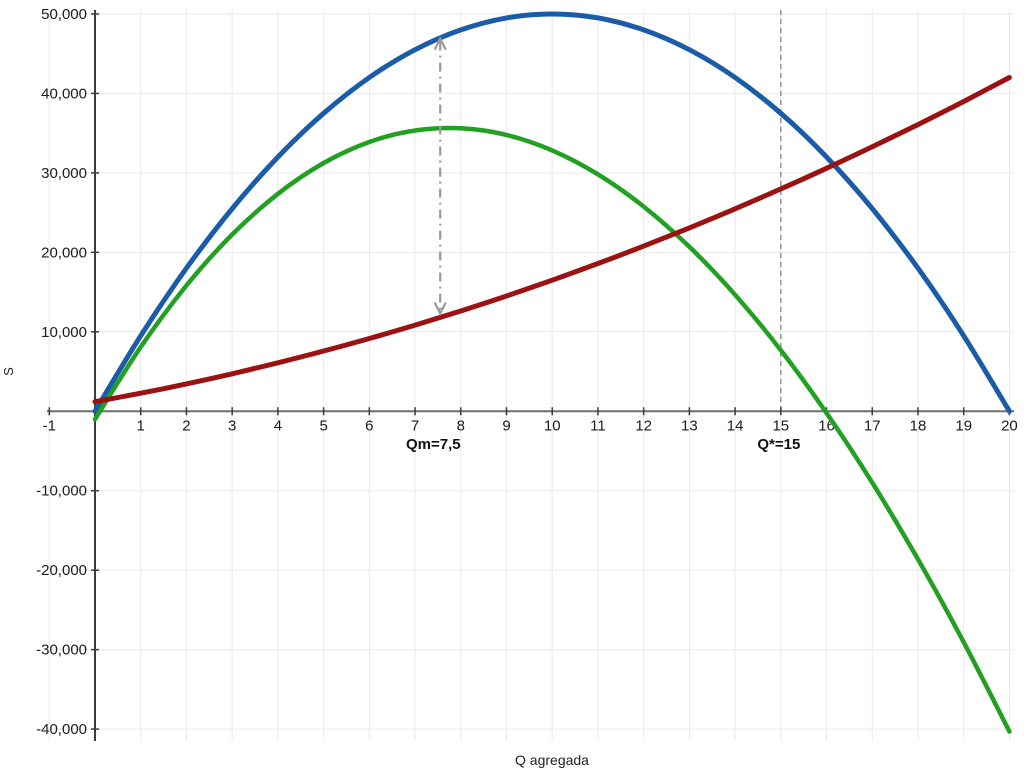 The height and width of the screenshot is (778, 1024). What do you see at coordinates (64, 252) in the screenshot?
I see `svg-text: 20,000` at bounding box center [64, 252].